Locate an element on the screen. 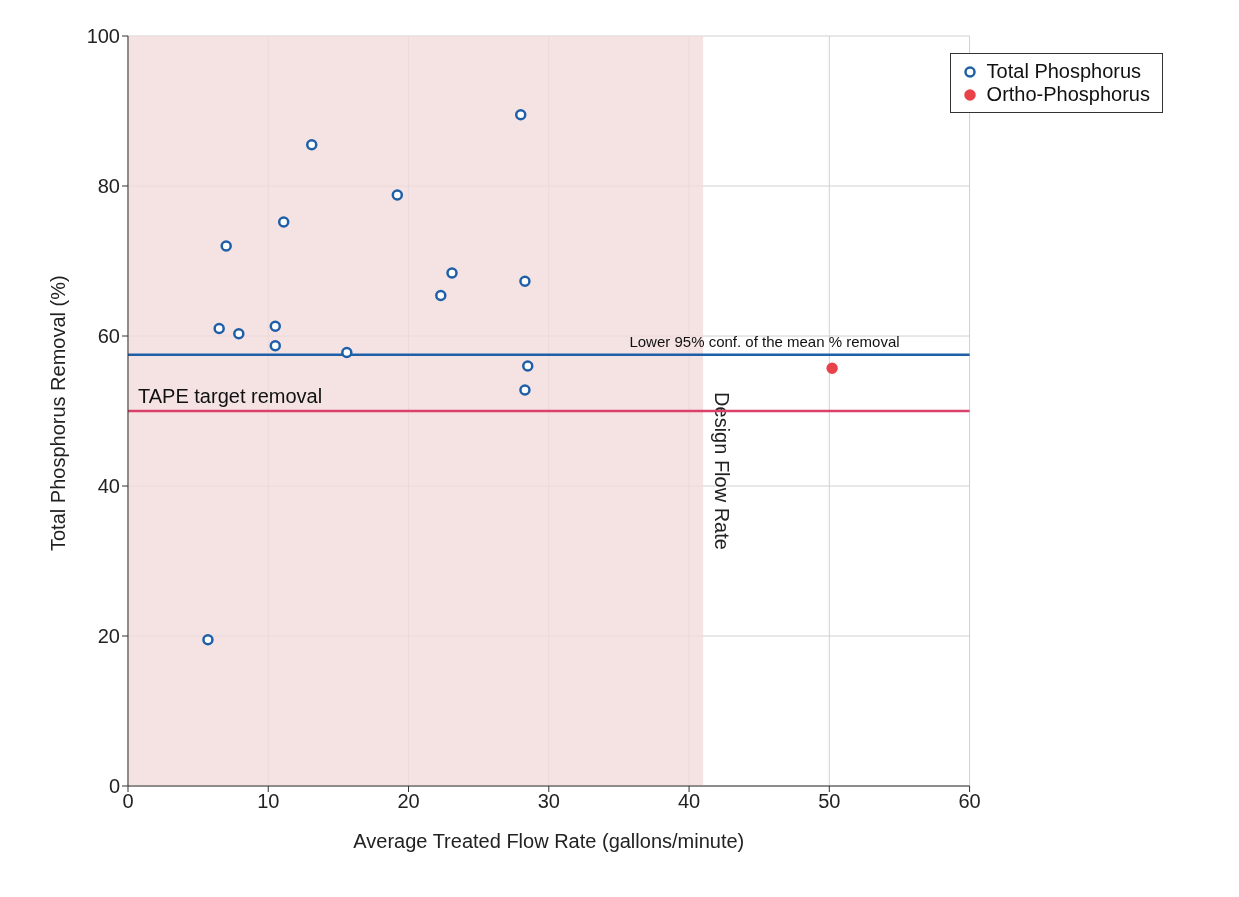 The width and height of the screenshot is (1239, 897). y-tick-label: 80 is located at coordinates (108, 186).